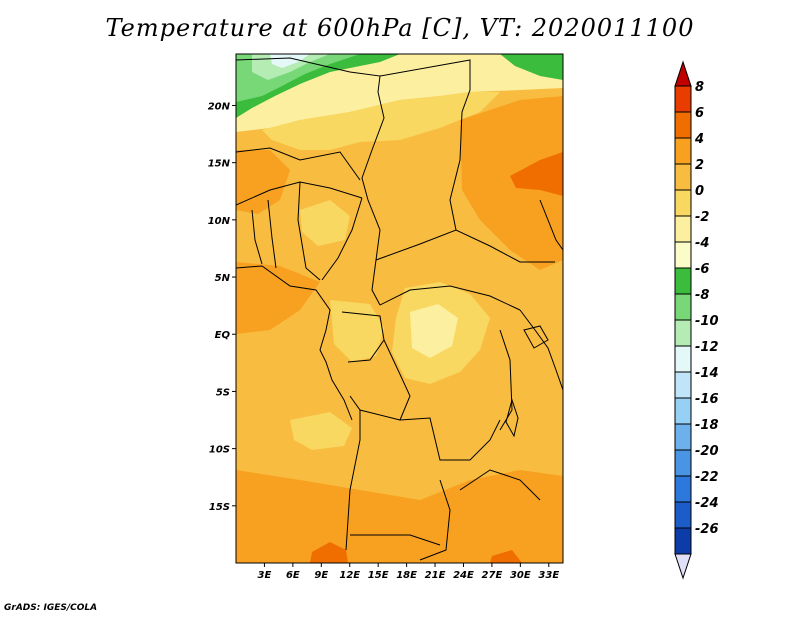 Image resolution: width=800 pixels, height=618 pixels. I want to click on light-orange-nigeria, so click(325, 223).